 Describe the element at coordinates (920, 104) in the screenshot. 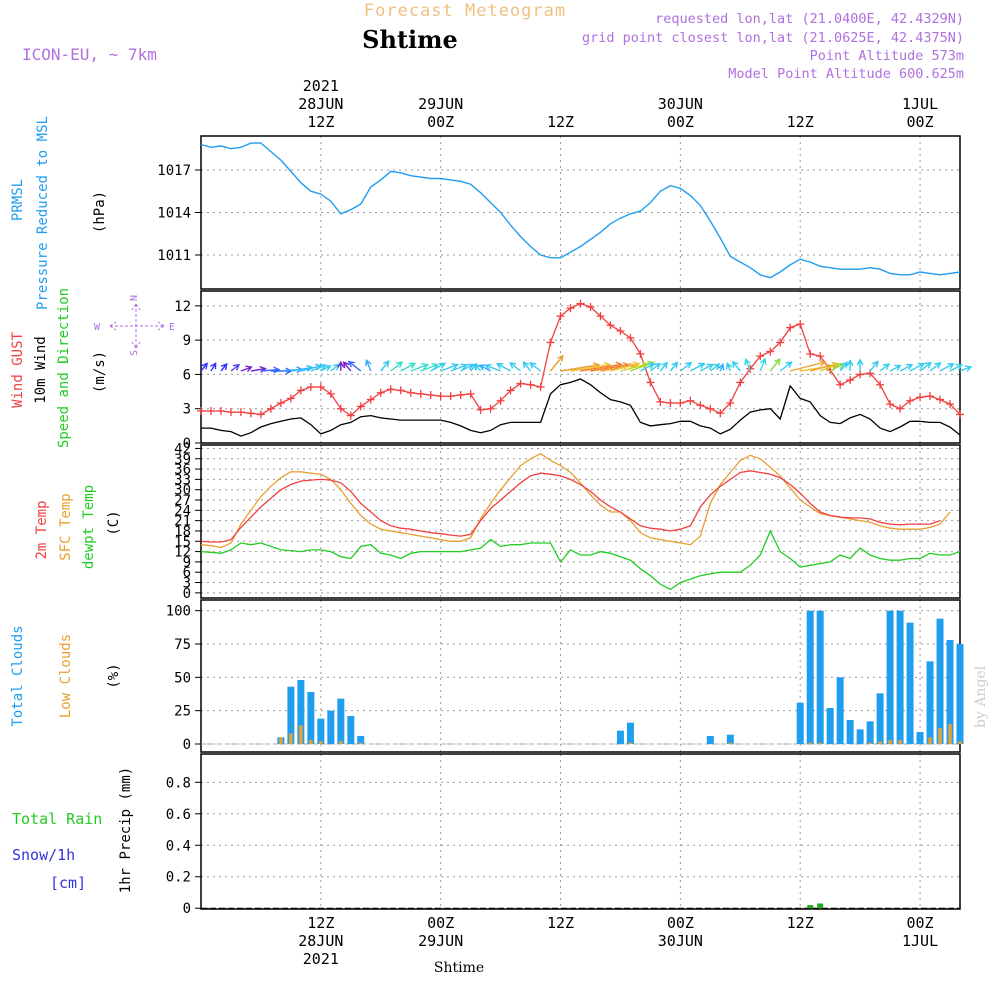

I see `top-time-label: 1JUL` at that location.